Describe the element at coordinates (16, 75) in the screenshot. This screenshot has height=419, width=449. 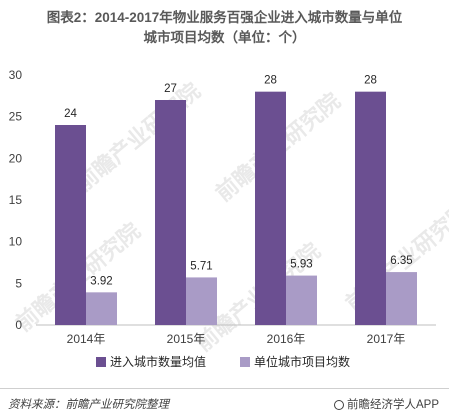
I see `y-tick-label-30: 30` at that location.